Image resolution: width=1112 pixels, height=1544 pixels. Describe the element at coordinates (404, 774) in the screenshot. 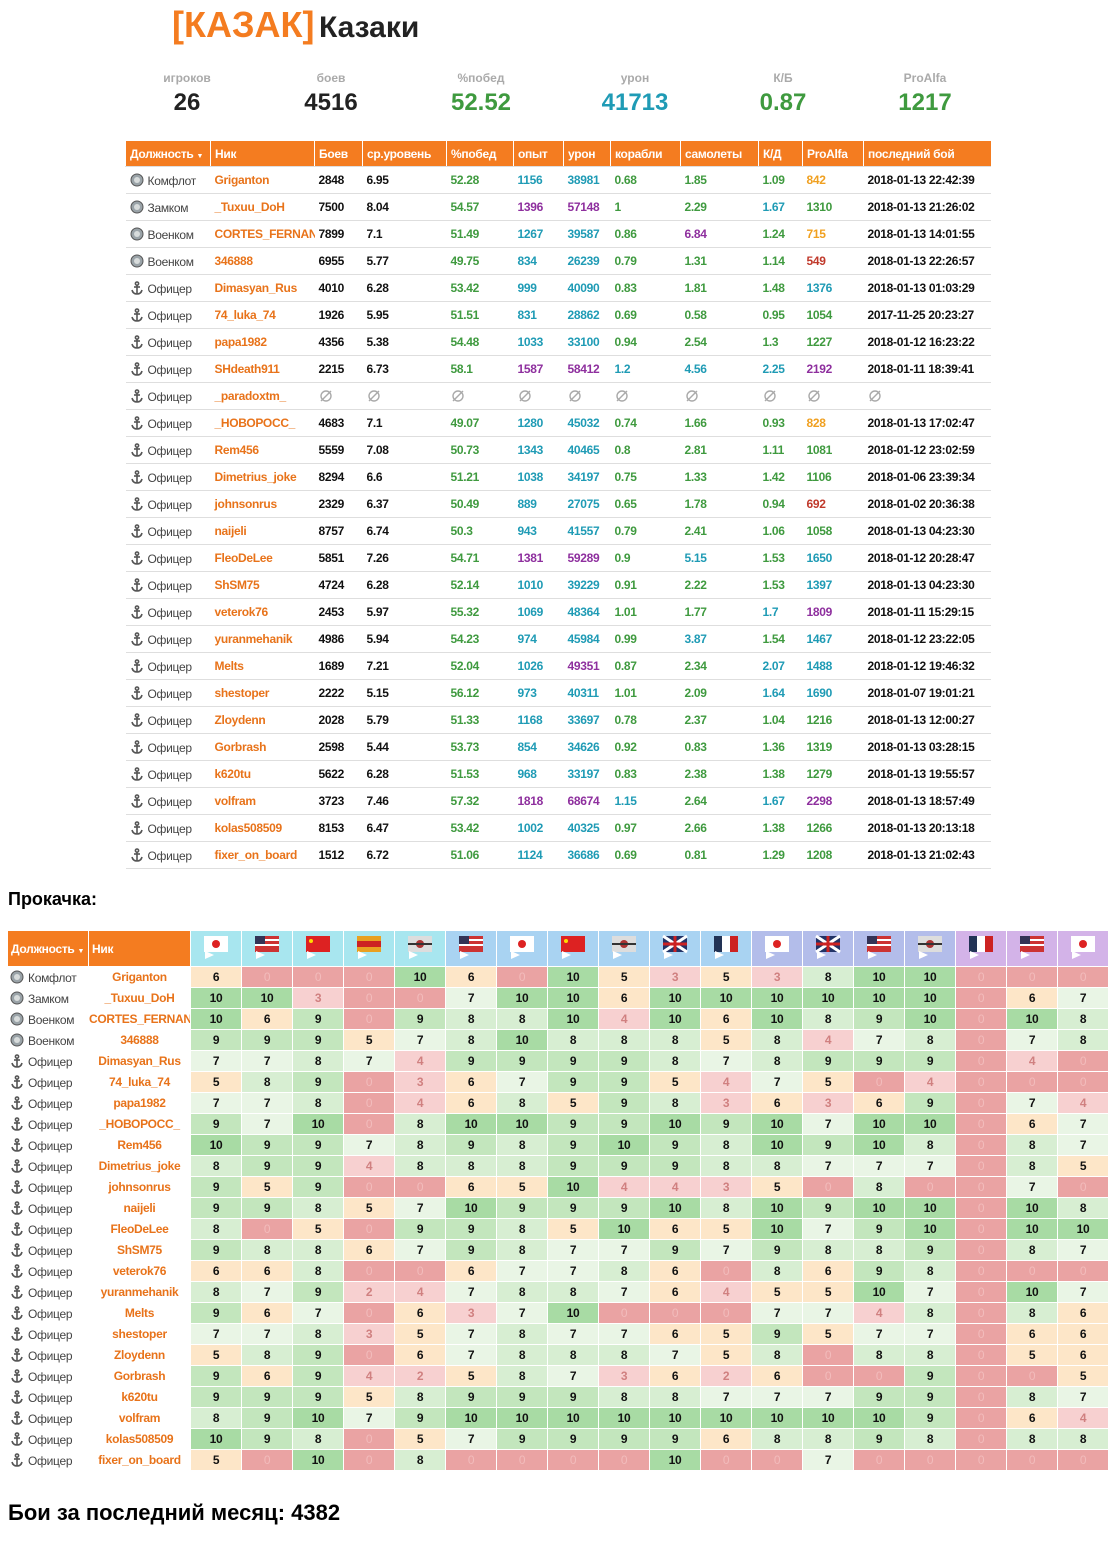

I see `stat-cell: 6.28` at that location.